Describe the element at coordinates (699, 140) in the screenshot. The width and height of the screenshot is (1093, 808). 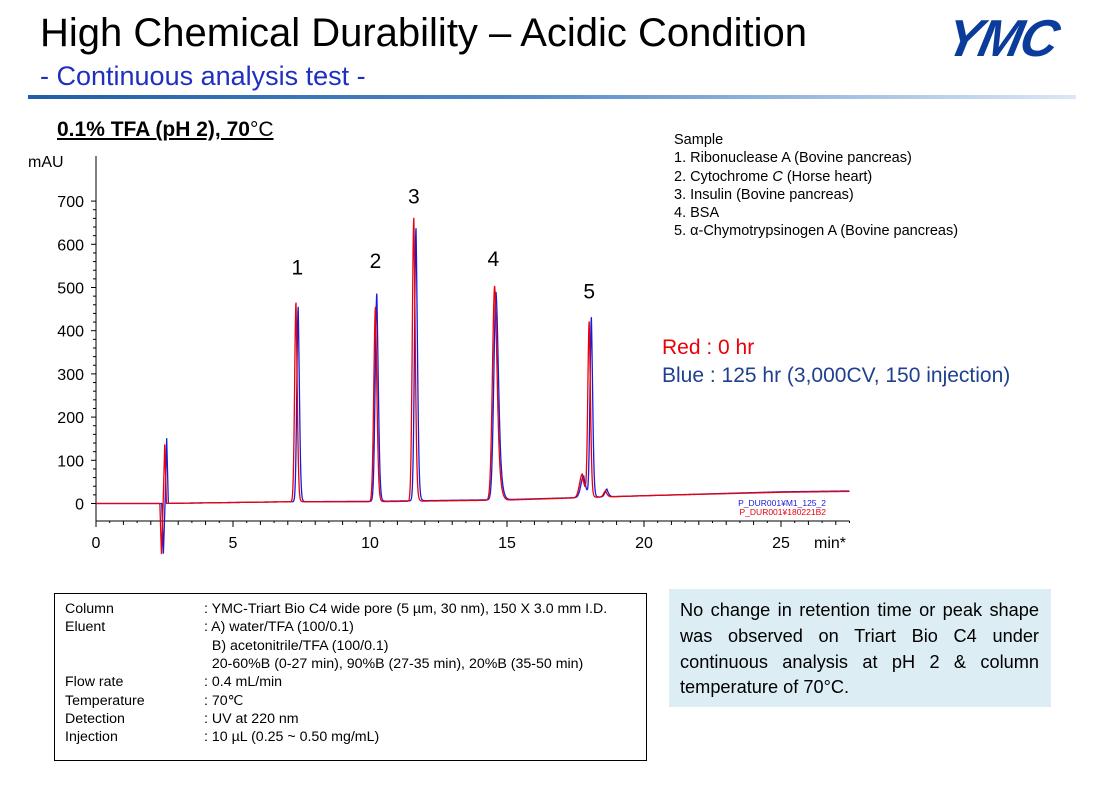
I see `sample-heading: Sample` at that location.